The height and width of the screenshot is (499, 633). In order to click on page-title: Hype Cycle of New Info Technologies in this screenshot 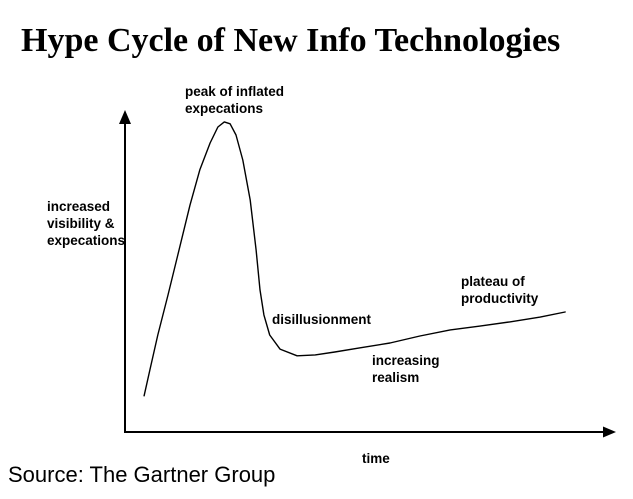, I will do `click(291, 40)`.